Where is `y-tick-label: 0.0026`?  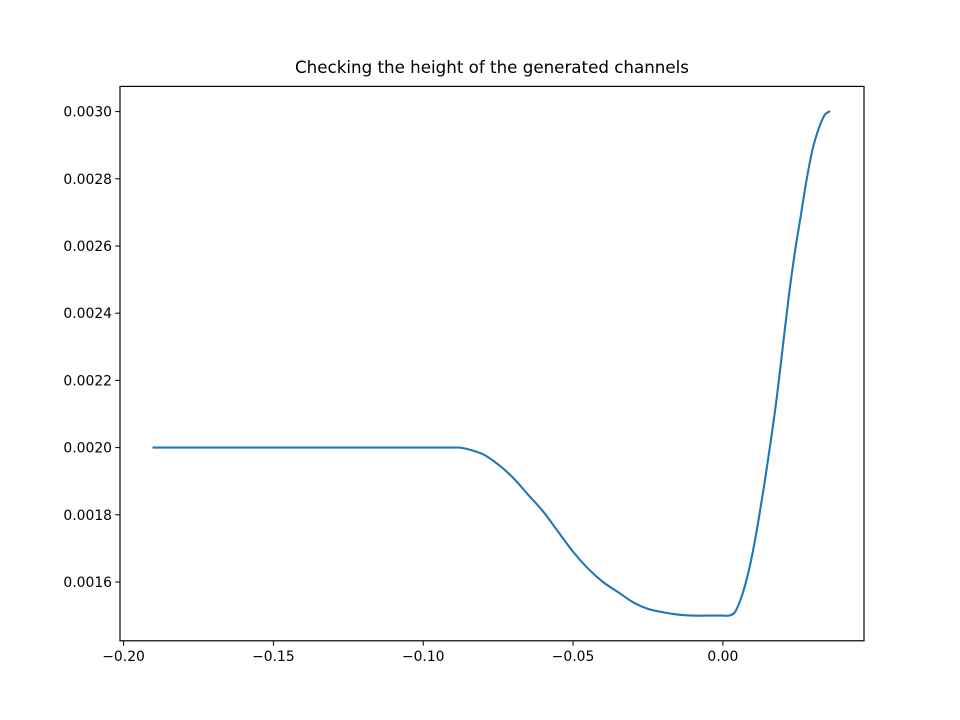 y-tick-label: 0.0026 is located at coordinates (87, 247).